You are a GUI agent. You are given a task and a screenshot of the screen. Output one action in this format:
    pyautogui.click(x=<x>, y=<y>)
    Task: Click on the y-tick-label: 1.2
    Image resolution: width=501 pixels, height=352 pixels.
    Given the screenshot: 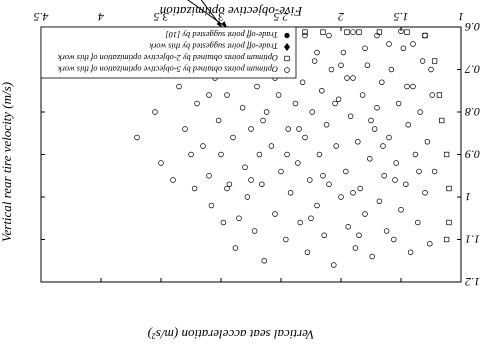 What is the action you would take?
    pyautogui.click(x=472, y=282)
    